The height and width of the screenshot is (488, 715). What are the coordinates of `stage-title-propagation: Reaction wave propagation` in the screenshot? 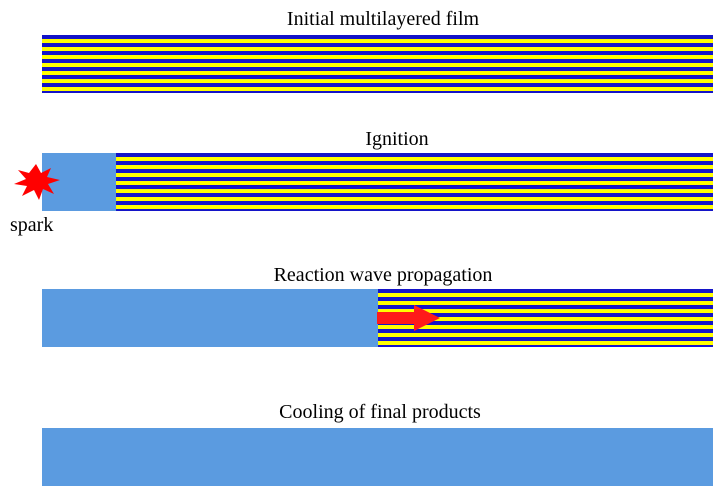 It's located at (383, 275).